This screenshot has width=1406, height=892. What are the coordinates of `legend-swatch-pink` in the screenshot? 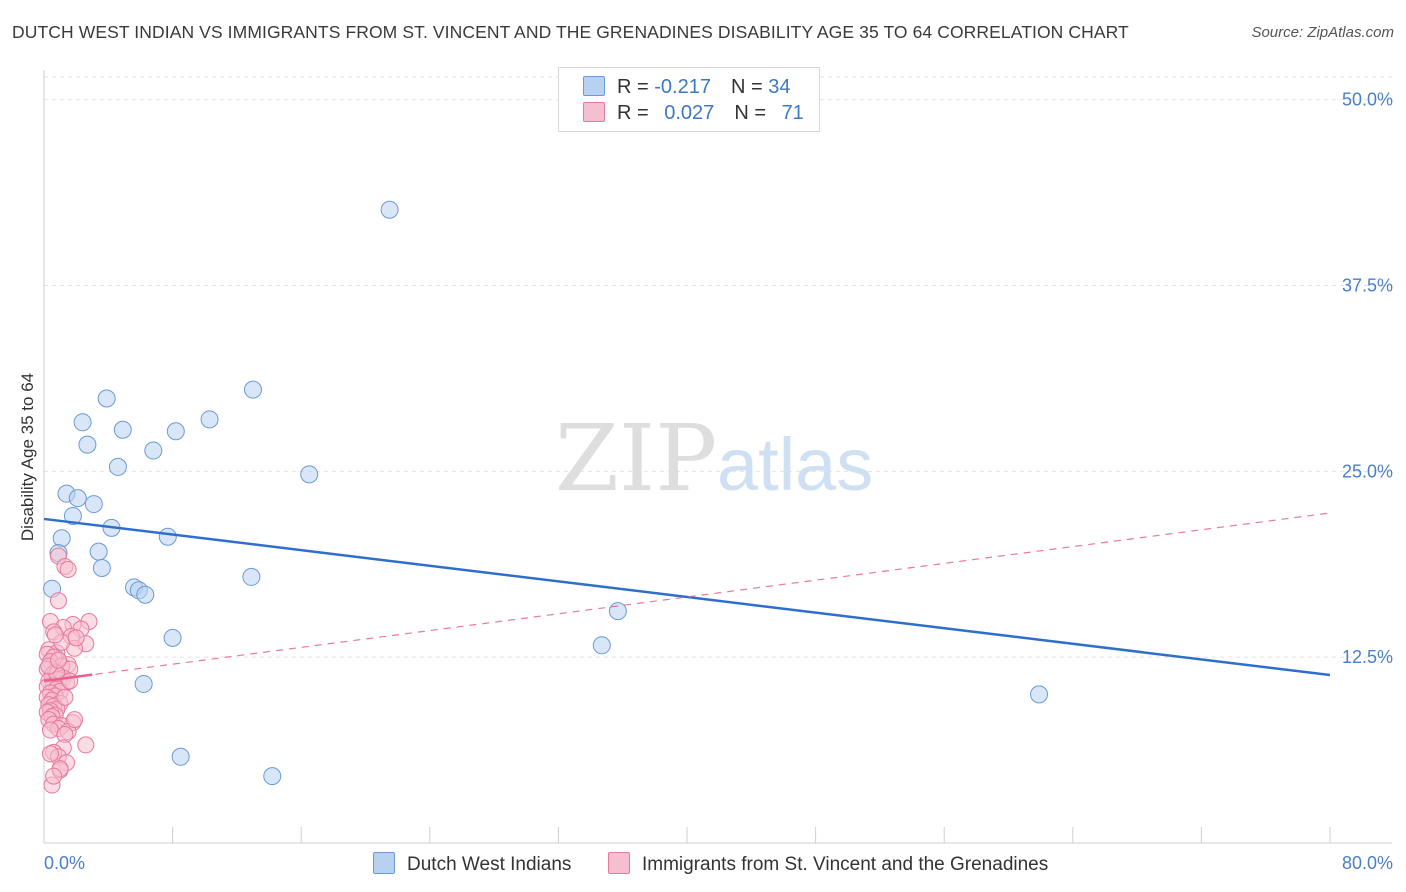 It's located at (594, 112).